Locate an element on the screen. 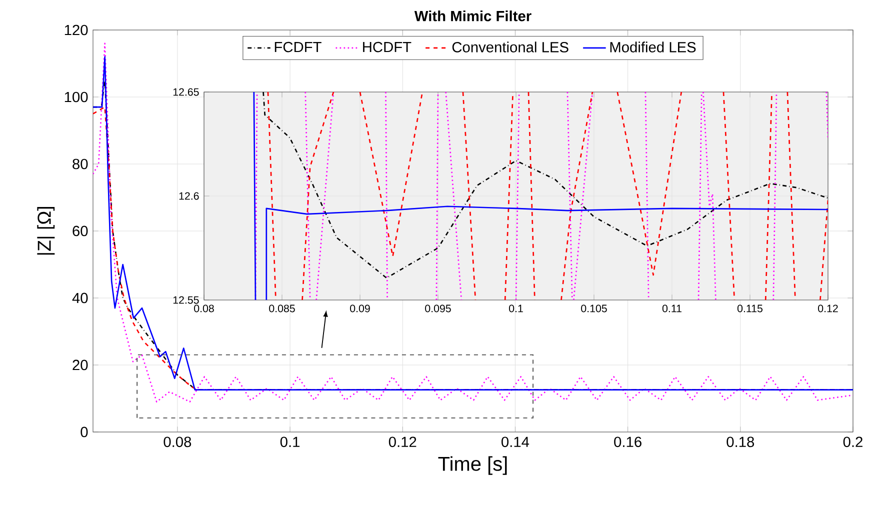 This screenshot has height=510, width=869. y-tick-label: 80 is located at coordinates (80, 164).